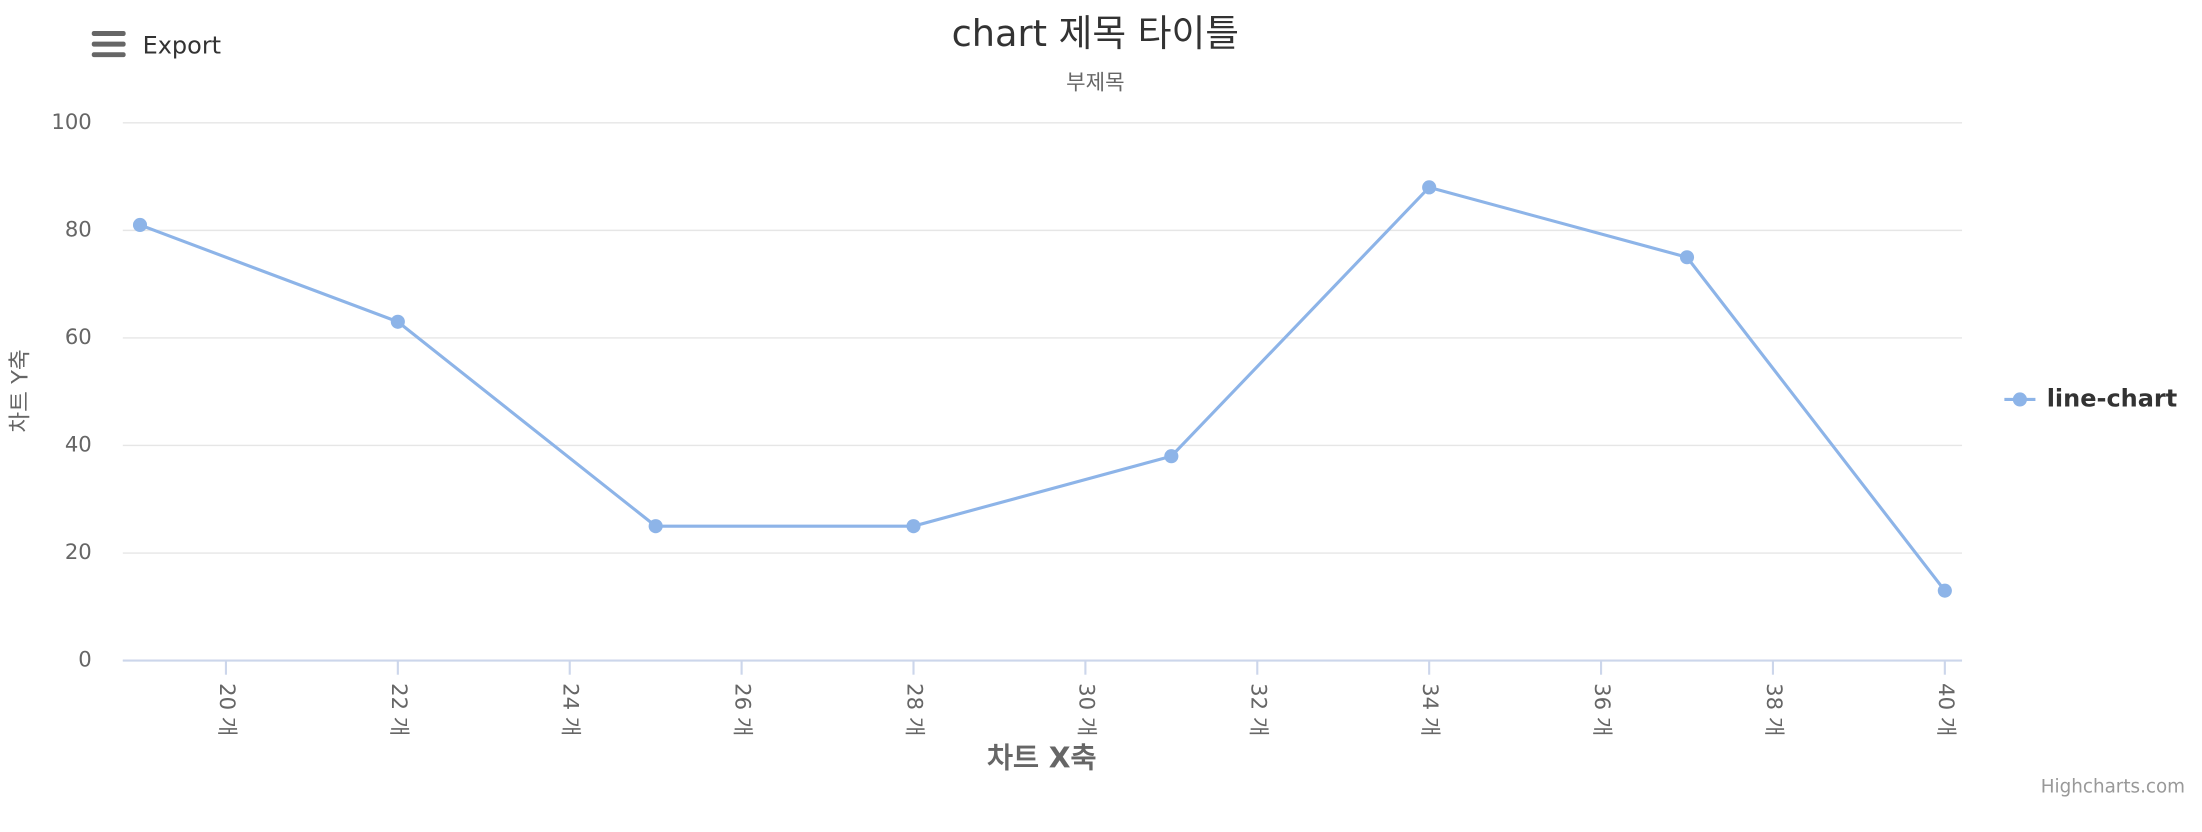 This screenshot has height=832, width=2202. What do you see at coordinates (571, 709) in the screenshot?
I see `x-tick-label: 24 개` at bounding box center [571, 709].